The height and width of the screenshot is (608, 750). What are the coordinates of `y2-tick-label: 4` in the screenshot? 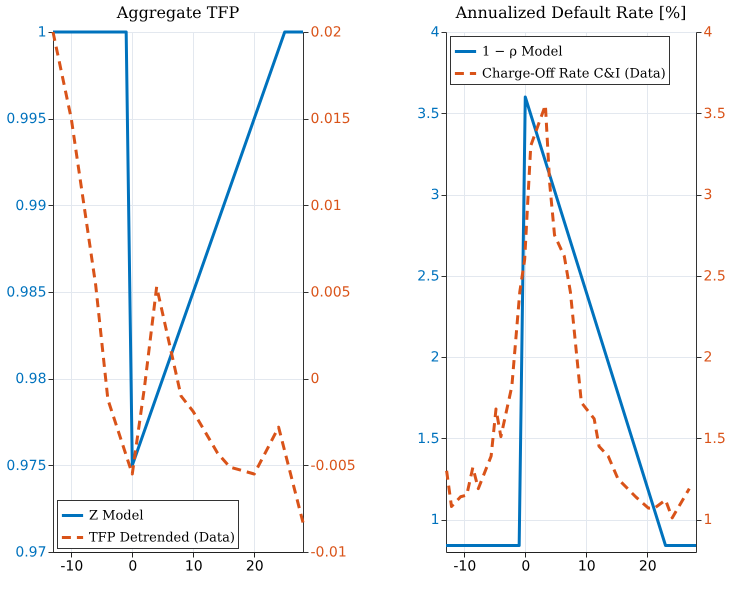 It's located at (708, 32).